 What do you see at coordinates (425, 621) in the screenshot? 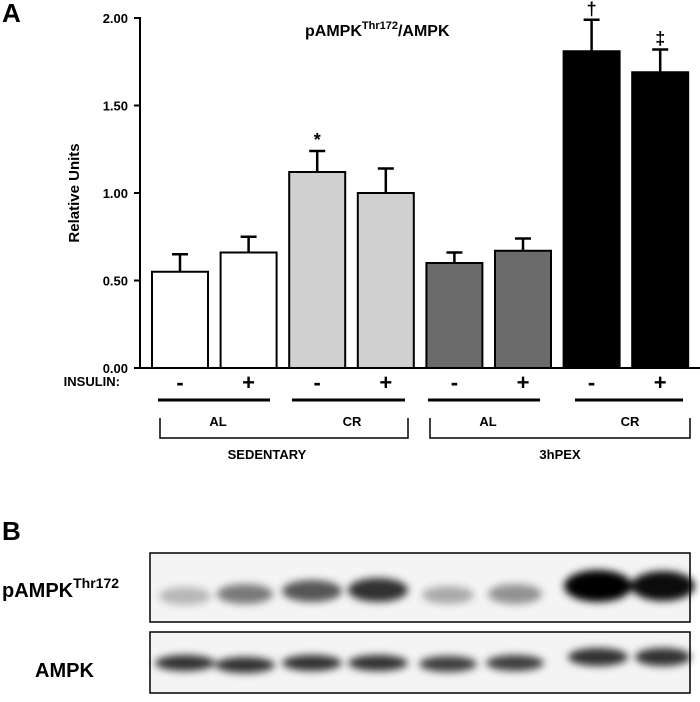
I see `bands` at bounding box center [425, 621].